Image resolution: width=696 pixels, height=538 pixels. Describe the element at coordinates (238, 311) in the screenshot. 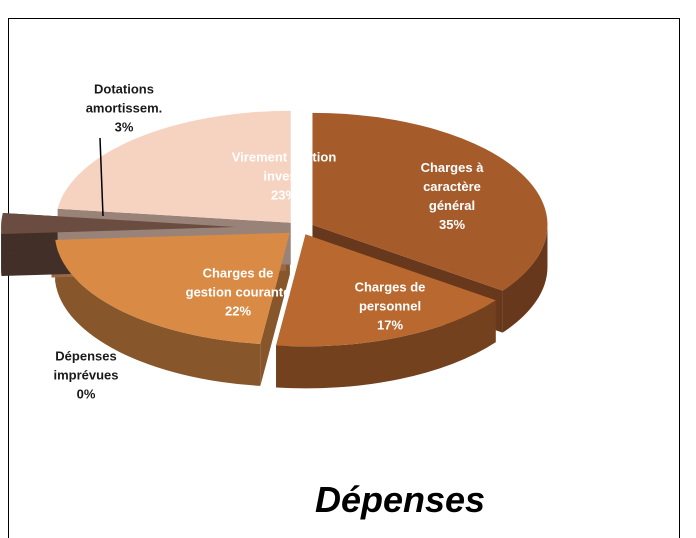

I see `value-label: 22%` at that location.